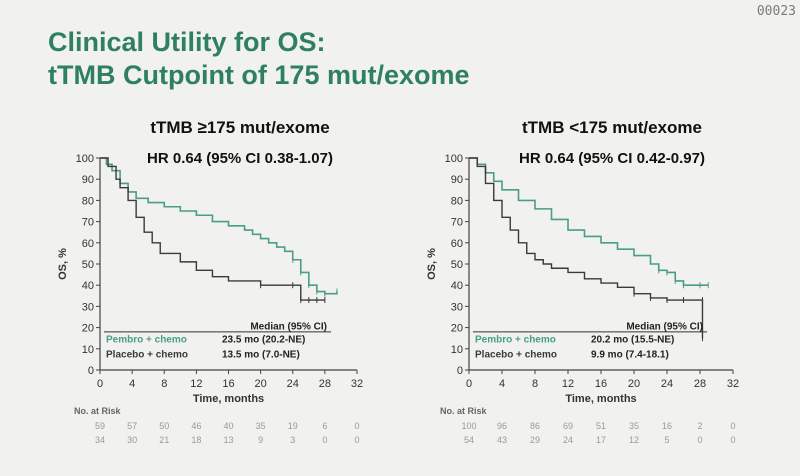 The width and height of the screenshot is (800, 476). What do you see at coordinates (601, 384) in the screenshot?
I see `chart2-x-tick-label: 16` at bounding box center [601, 384].